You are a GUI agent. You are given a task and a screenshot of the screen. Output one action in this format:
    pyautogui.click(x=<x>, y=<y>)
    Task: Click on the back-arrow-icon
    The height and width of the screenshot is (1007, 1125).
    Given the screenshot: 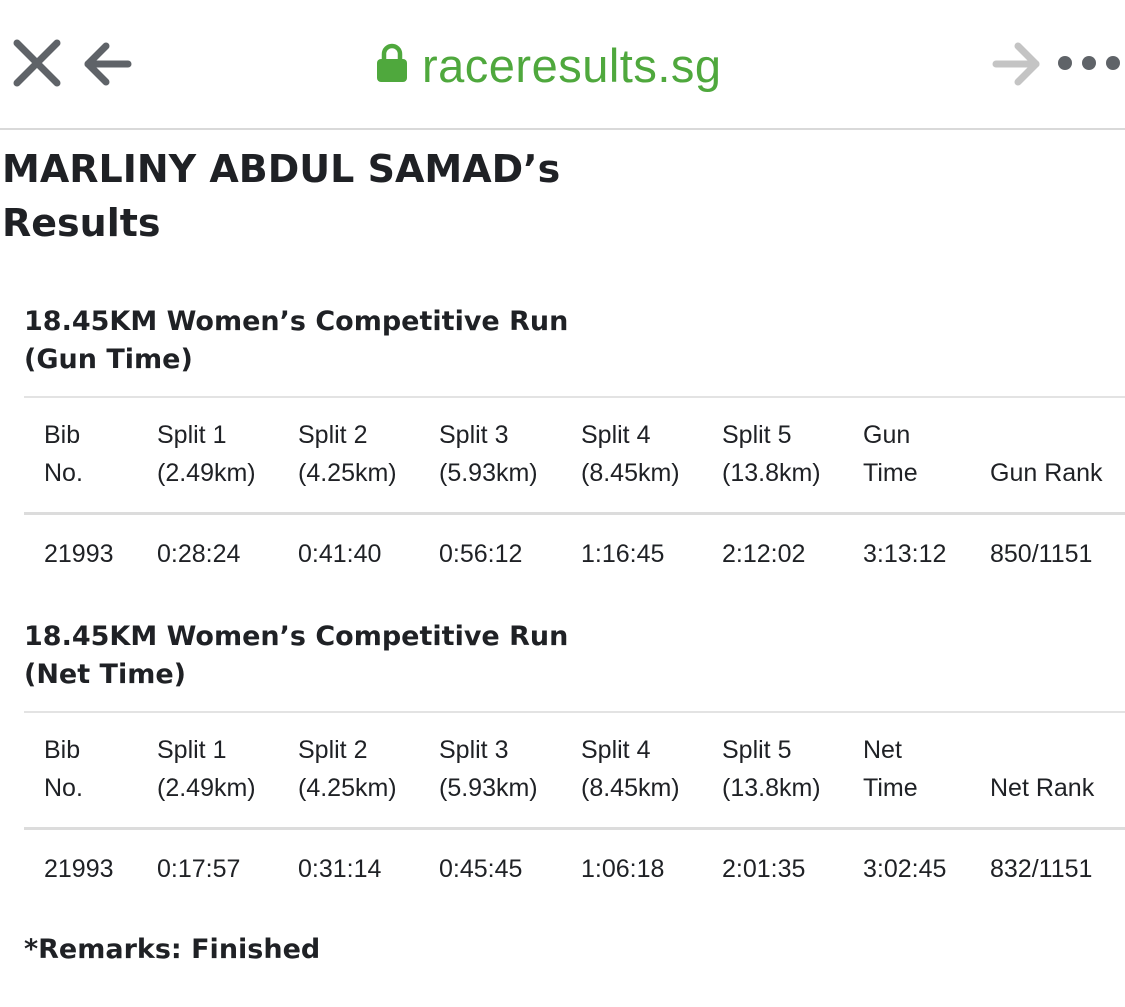 What is the action you would take?
    pyautogui.click(x=108, y=64)
    